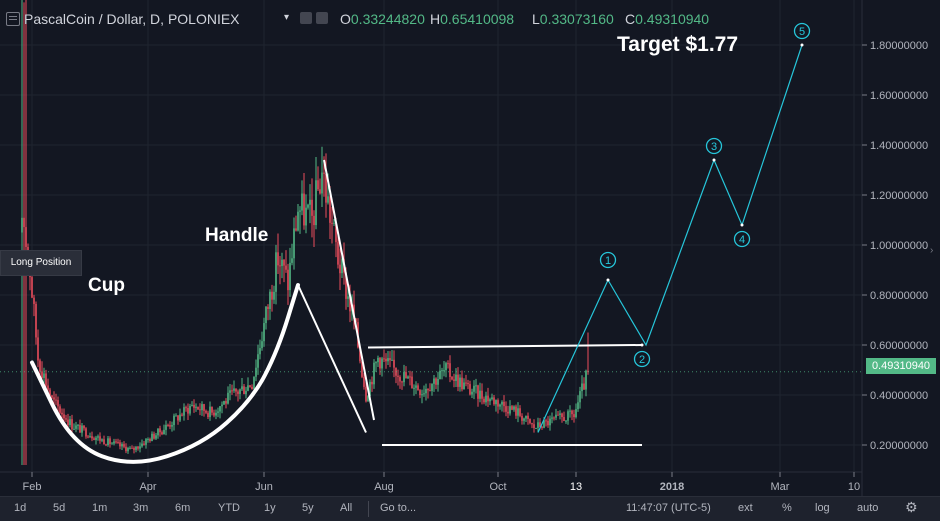  Describe the element at coordinates (431, 482) in the screenshot. I see `time-axis: Feb Apr Jun Aug Oct 13 2018 Mar 10` at that location.